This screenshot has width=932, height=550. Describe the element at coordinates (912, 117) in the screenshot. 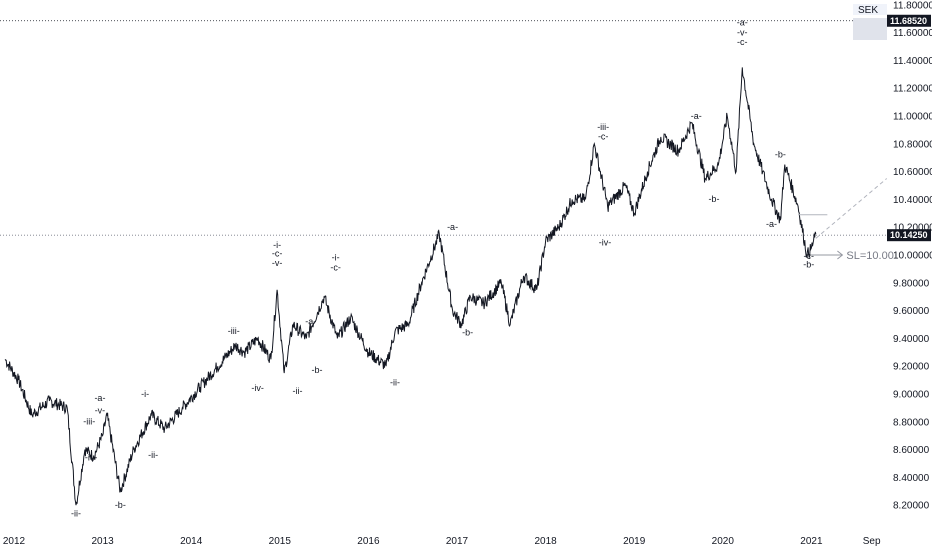

I see `y-tick-label: 11.00000` at that location.